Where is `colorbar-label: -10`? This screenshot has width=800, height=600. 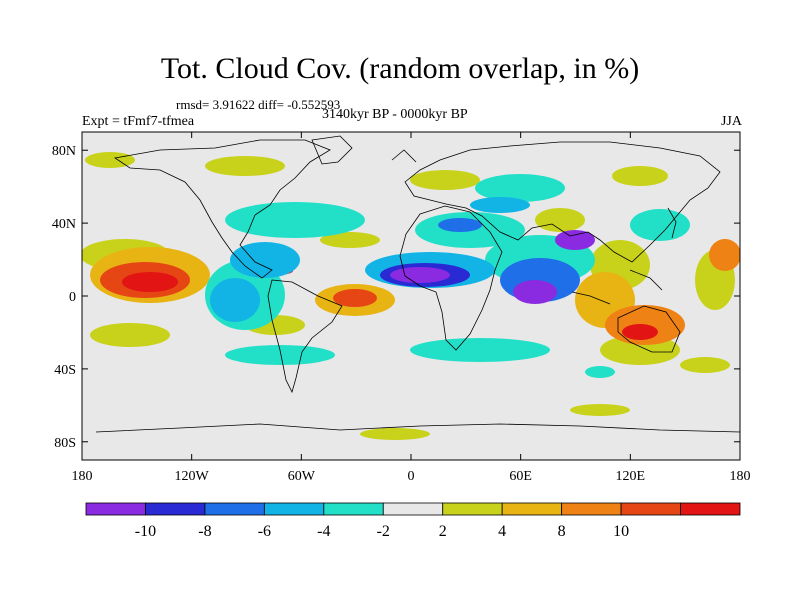 colorbar-label: -10 is located at coordinates (145, 531).